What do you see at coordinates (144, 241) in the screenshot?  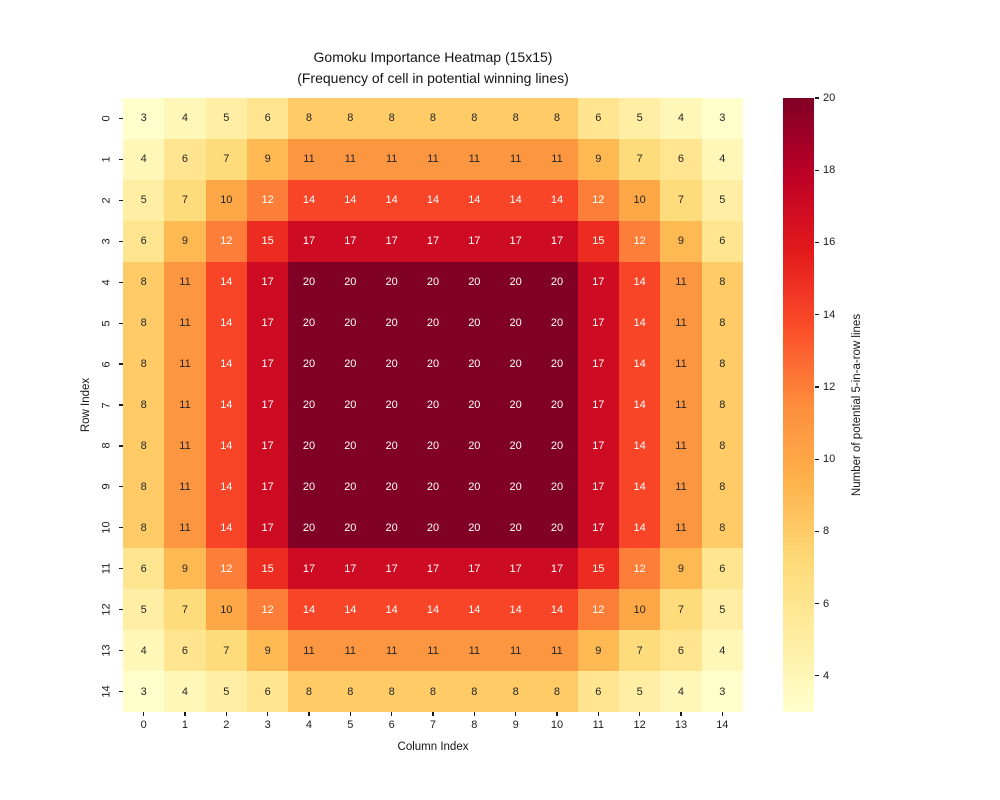 I see `heatmap-cell-r3-c0: 6` at bounding box center [144, 241].